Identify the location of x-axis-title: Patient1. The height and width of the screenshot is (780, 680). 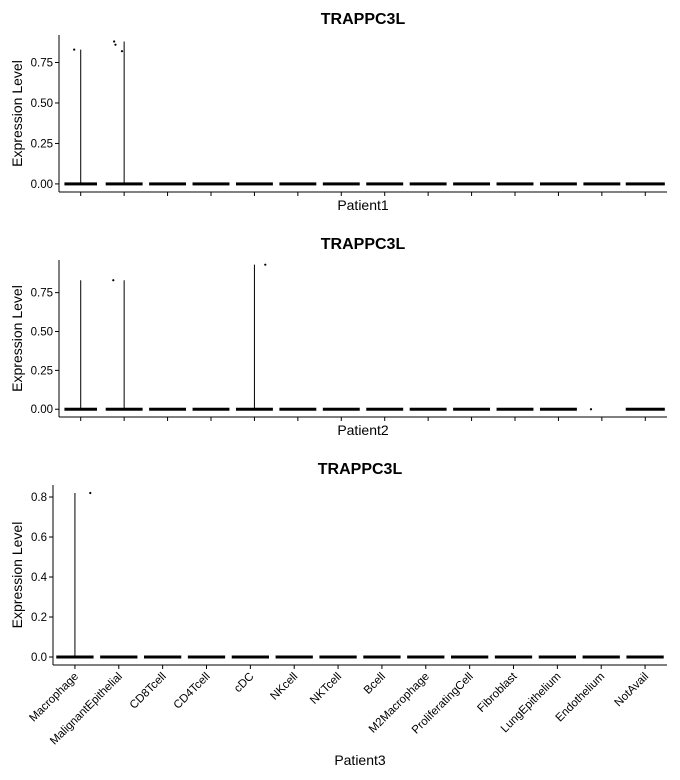
(363, 205).